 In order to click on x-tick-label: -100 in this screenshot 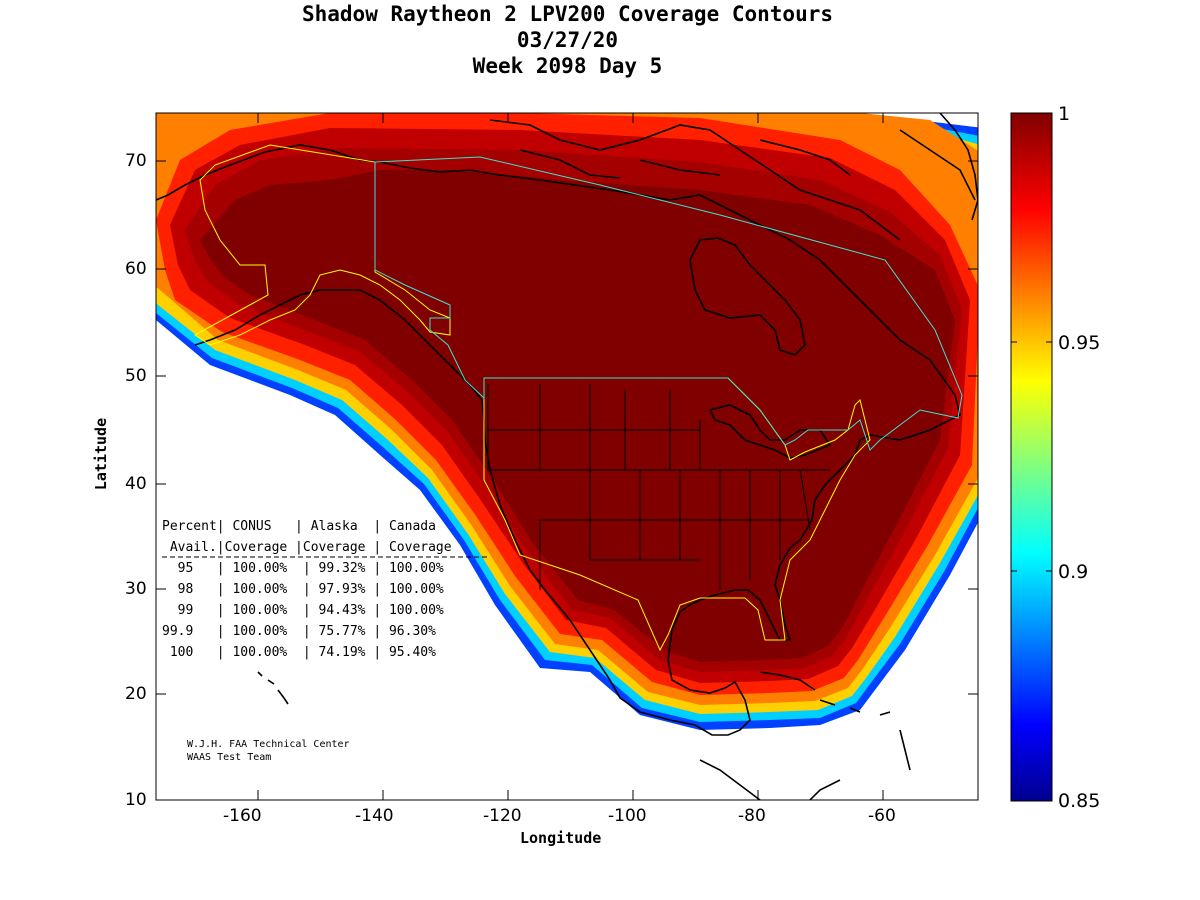, I will do `click(627, 816)`.